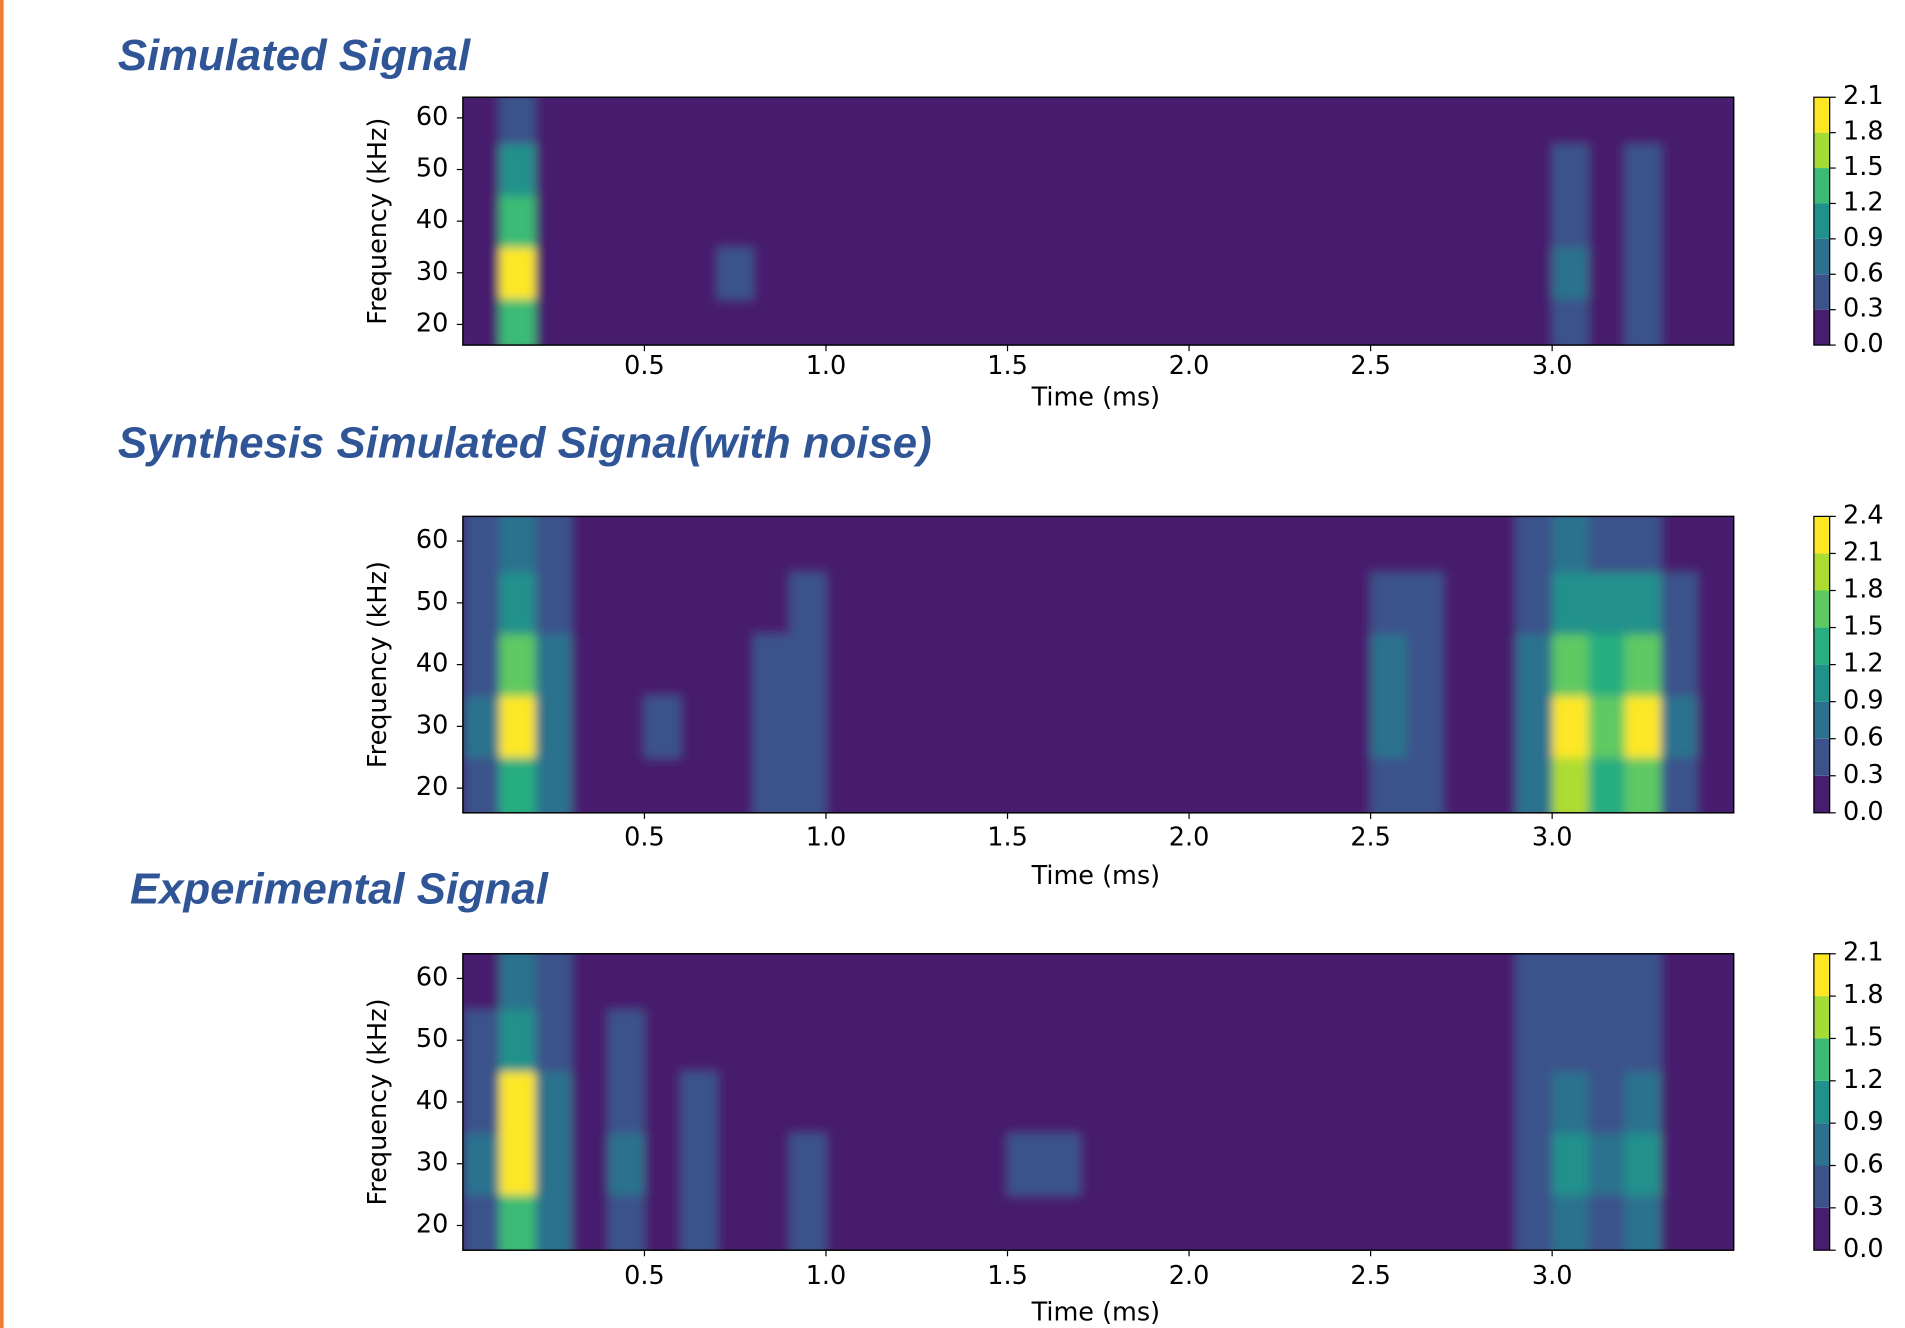 The width and height of the screenshot is (1905, 1328). I want to click on heatmap, so click(1098, 664).